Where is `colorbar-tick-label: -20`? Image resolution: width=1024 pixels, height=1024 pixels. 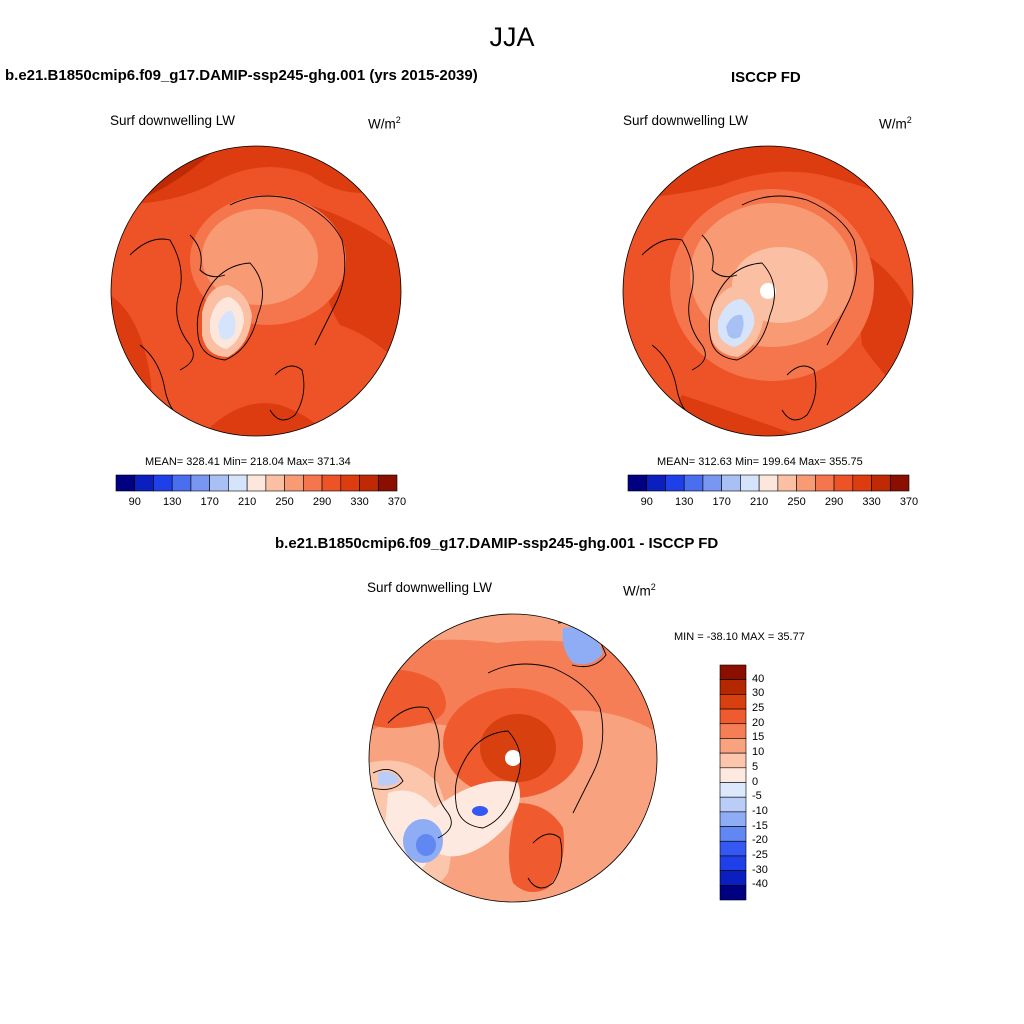 colorbar-tick-label: -20 is located at coordinates (760, 840).